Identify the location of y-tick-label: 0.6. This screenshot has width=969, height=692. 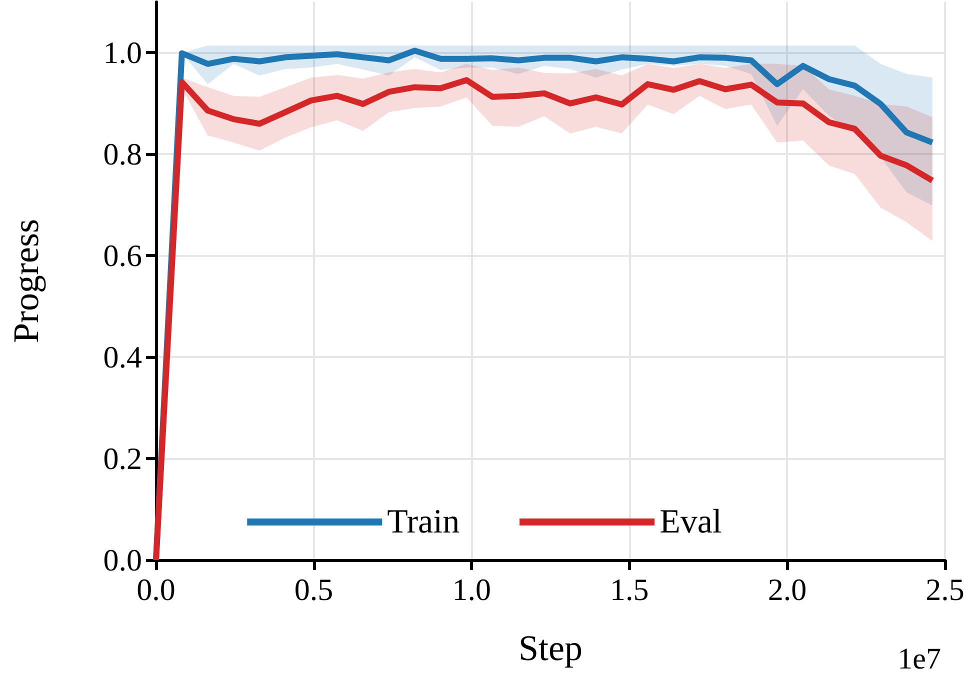
(122, 256).